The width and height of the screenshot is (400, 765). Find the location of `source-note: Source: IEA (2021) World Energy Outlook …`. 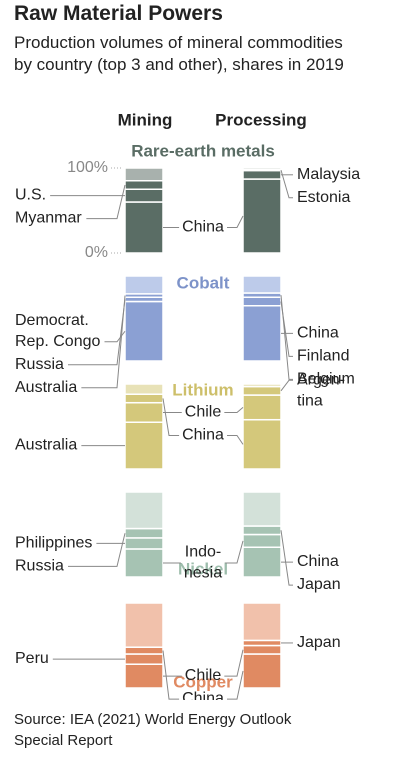

source-note: Source: IEA (2021) World Energy Outlook … is located at coordinates (153, 730).